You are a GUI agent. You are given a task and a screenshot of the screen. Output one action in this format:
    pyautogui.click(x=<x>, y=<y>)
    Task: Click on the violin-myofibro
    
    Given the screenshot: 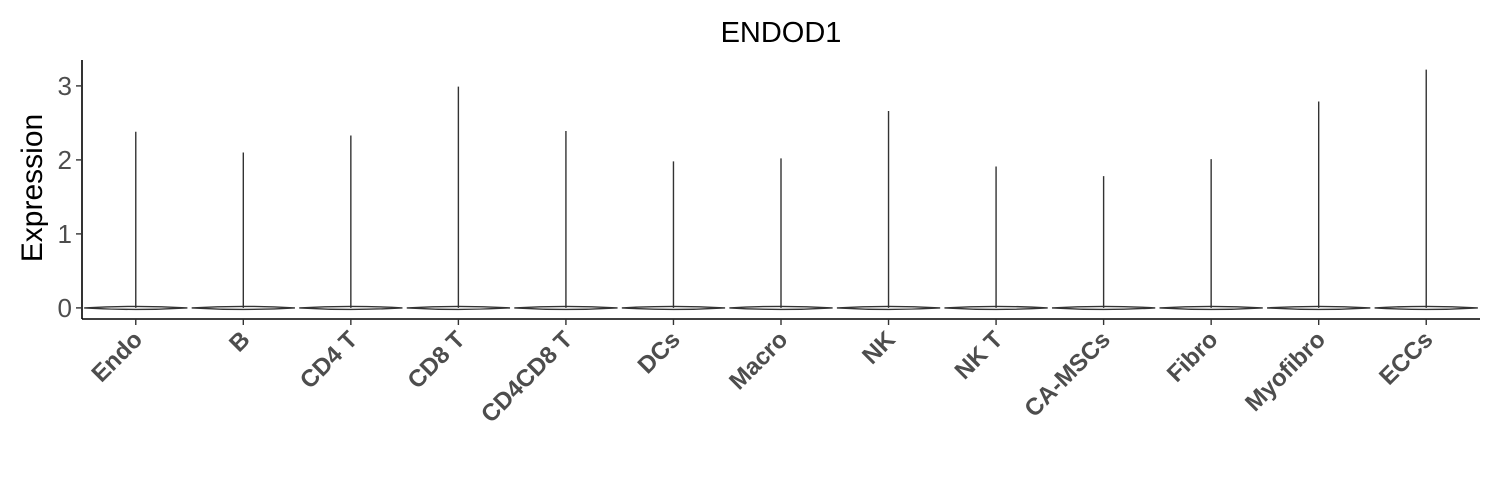 What is the action you would take?
    pyautogui.click(x=1319, y=206)
    